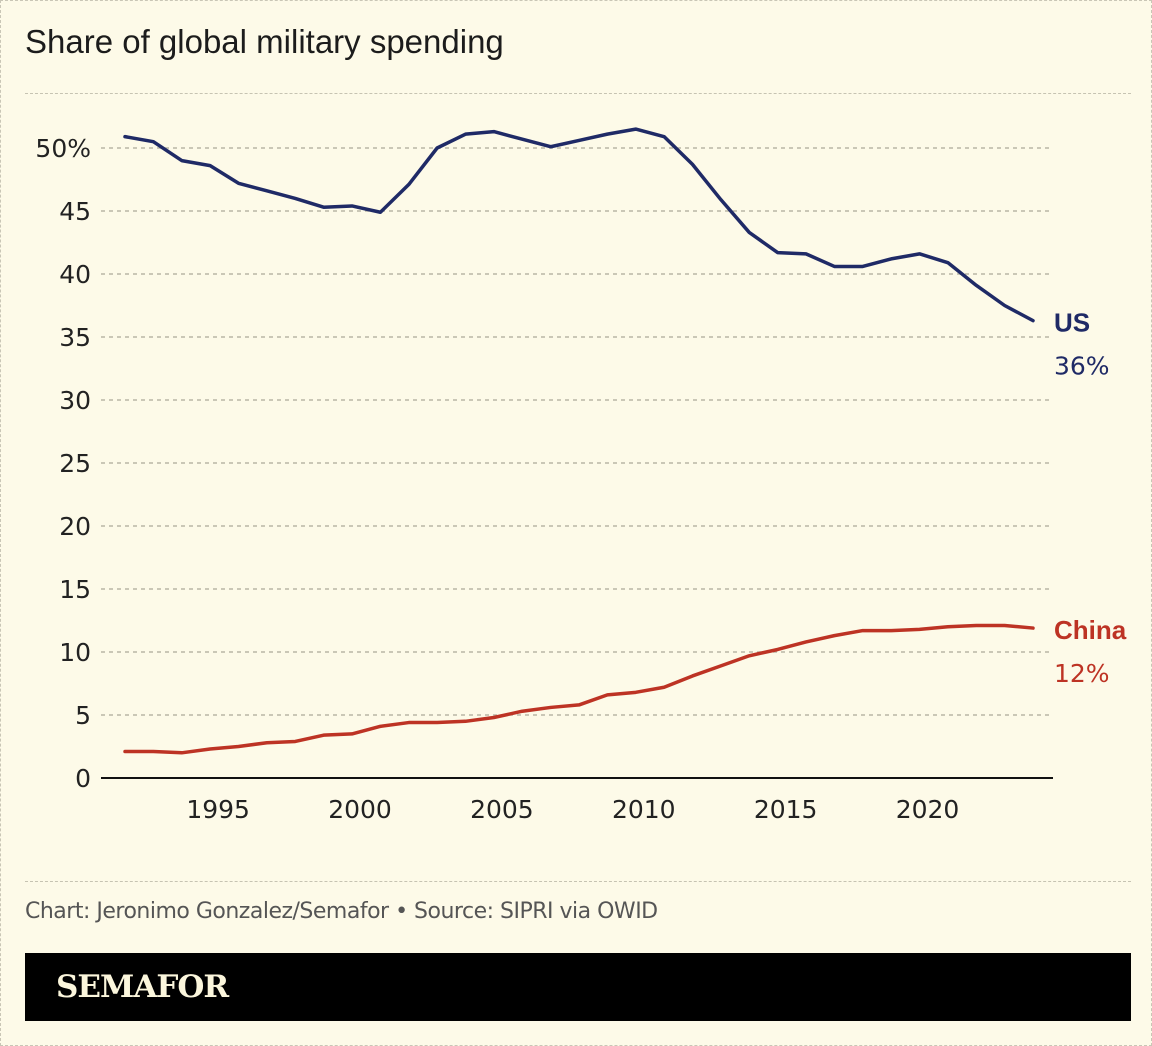  What do you see at coordinates (63, 148) in the screenshot?
I see `y-tick-label: 50%` at bounding box center [63, 148].